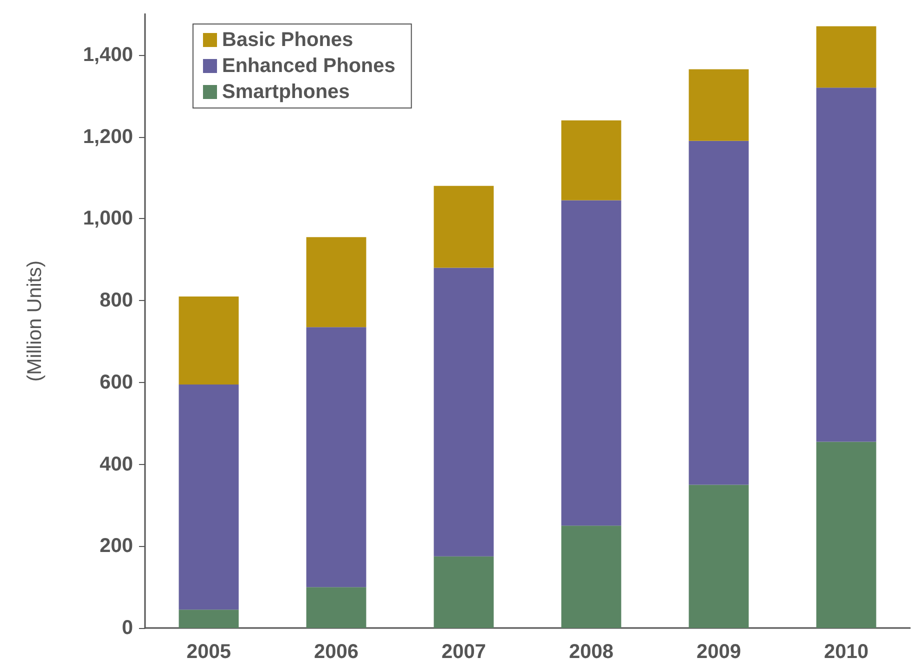 The width and height of the screenshot is (913, 670). What do you see at coordinates (116, 464) in the screenshot?
I see `y-tick-label: 400` at bounding box center [116, 464].